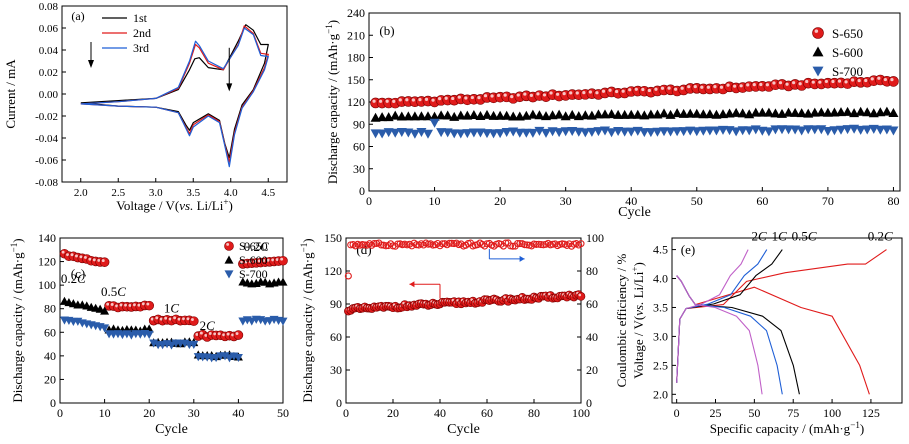 Image resolution: width=909 pixels, height=444 pixels. I want to click on panel-a-series-1st, so click(174, 91).